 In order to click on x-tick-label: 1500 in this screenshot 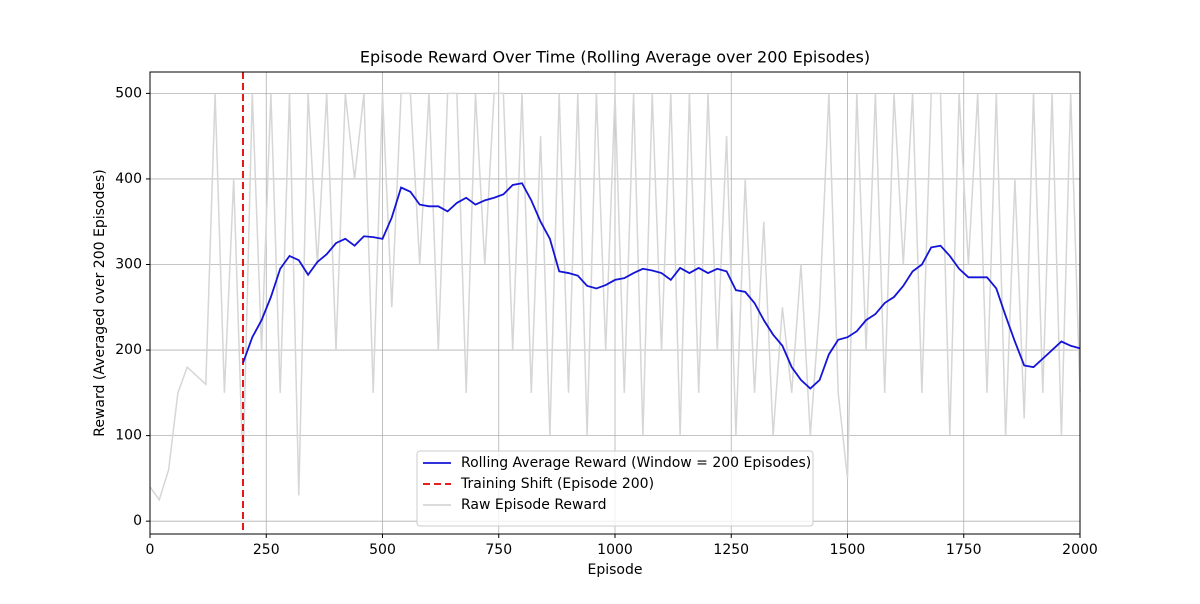, I will do `click(848, 550)`.